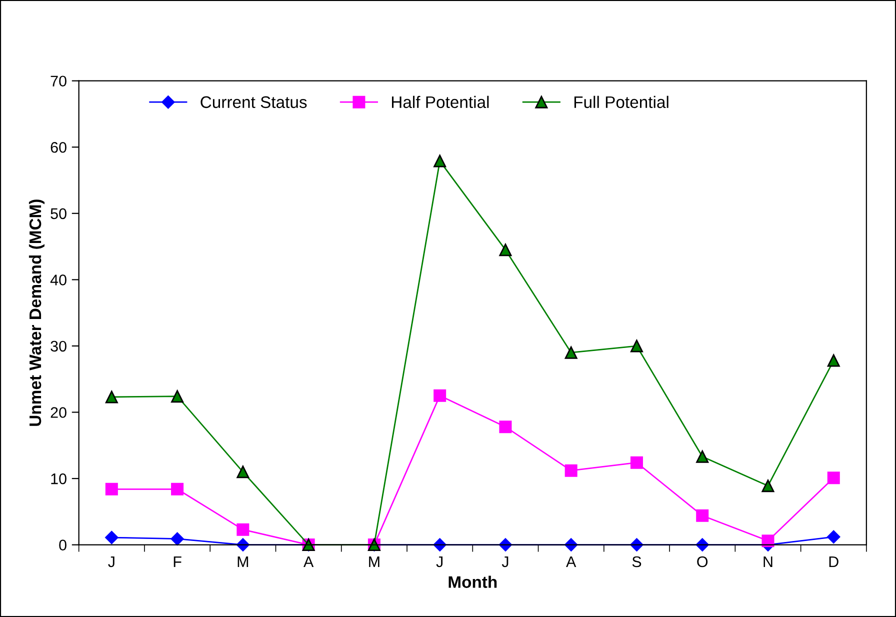 This screenshot has height=617, width=896. What do you see at coordinates (36, 313) in the screenshot?
I see `y-axis-title: Unmet Water Demand (MCM)` at bounding box center [36, 313].